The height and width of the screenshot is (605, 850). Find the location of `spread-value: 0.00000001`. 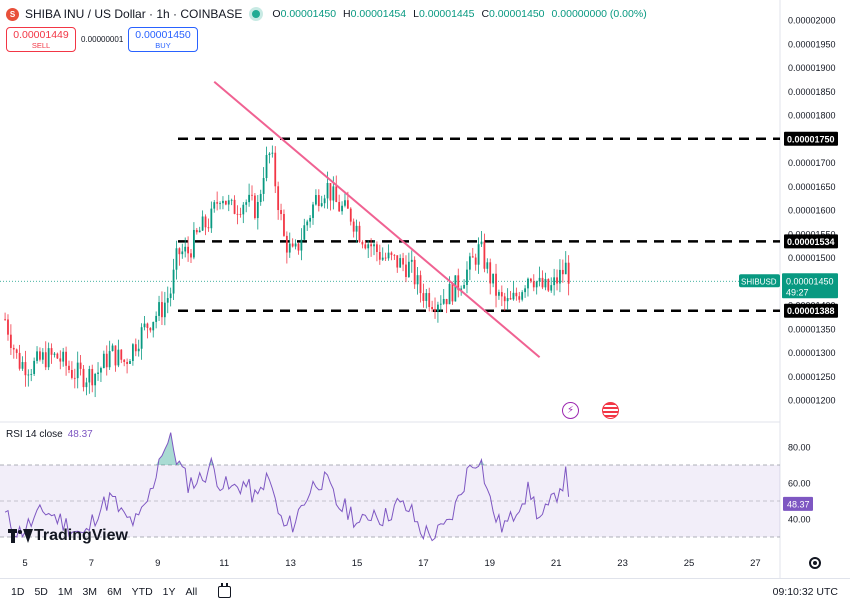

spread-value: 0.00000001 is located at coordinates (102, 39).